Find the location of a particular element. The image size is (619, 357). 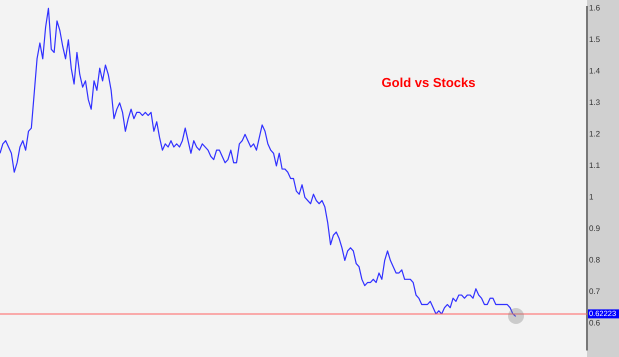

text: Gold vs Stocks is located at coordinates (429, 82).